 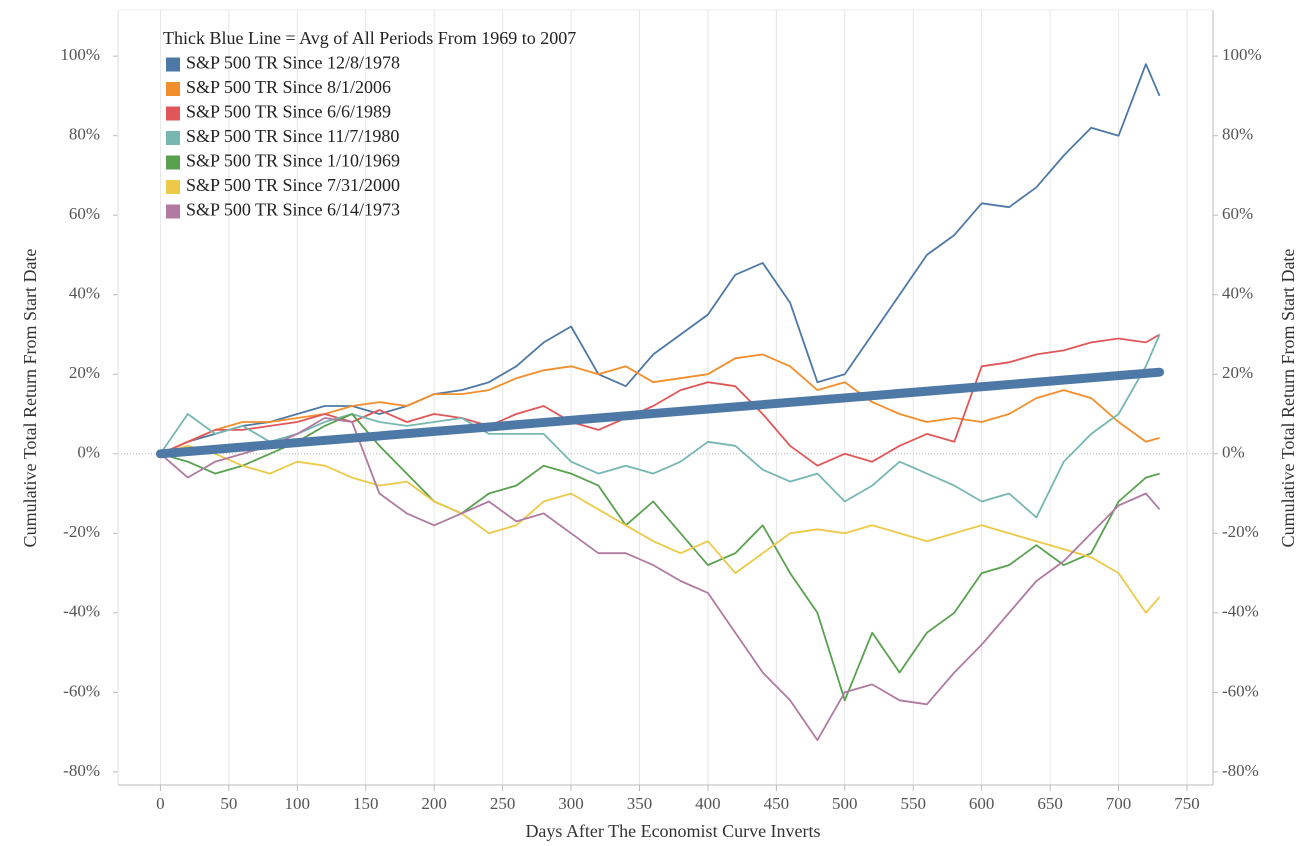 What do you see at coordinates (913, 803) in the screenshot?
I see `x-tick-label: 550` at bounding box center [913, 803].